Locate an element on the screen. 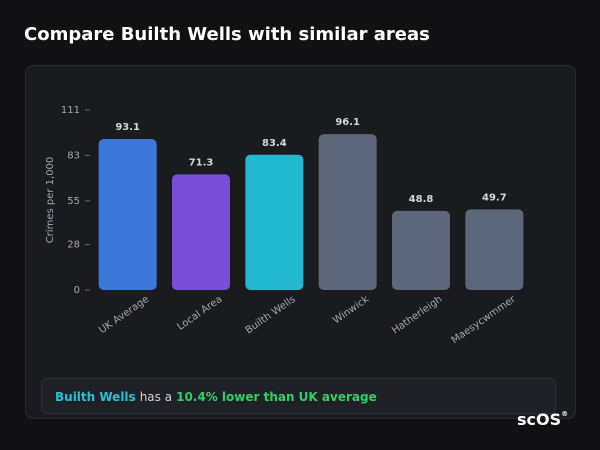 Image resolution: width=600 pixels, height=450 pixels. brand-logo: scOS® is located at coordinates (542, 419).